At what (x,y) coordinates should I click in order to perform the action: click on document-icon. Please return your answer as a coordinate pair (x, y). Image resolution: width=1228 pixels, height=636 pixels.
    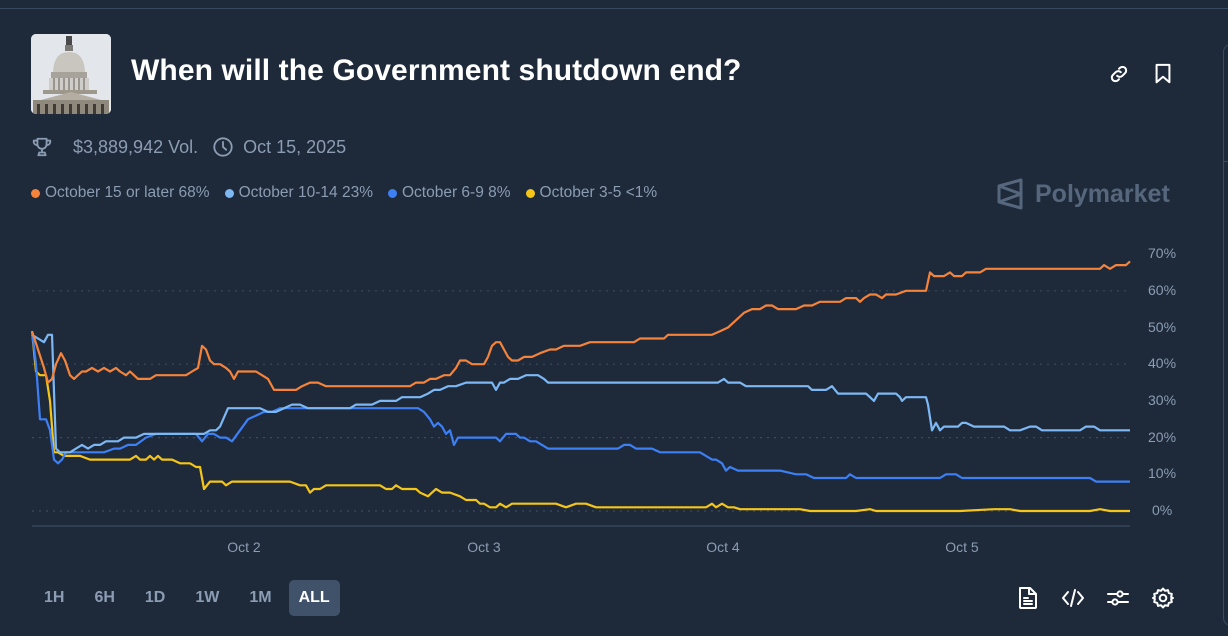
    Looking at the image, I should click on (1028, 598).